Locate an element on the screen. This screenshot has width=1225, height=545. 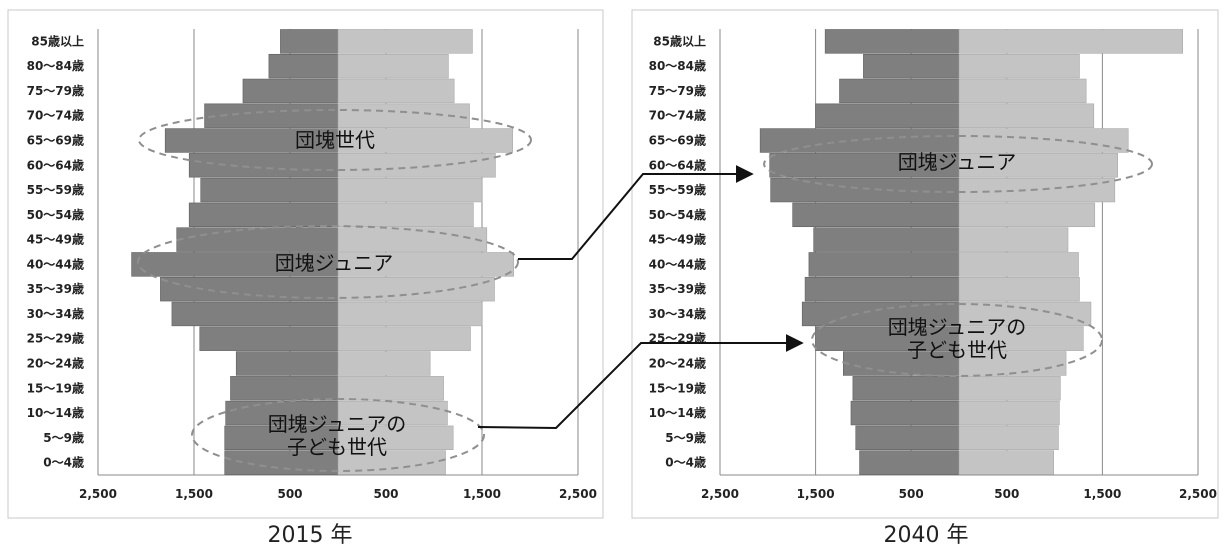
ellipse-dankai-junior-children-2015 is located at coordinates (338, 435).